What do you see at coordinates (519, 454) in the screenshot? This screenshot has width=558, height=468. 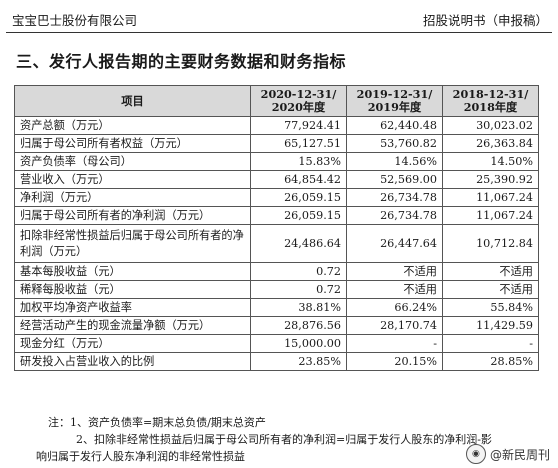 I see `watermark-text: @新民周刊` at bounding box center [519, 454].